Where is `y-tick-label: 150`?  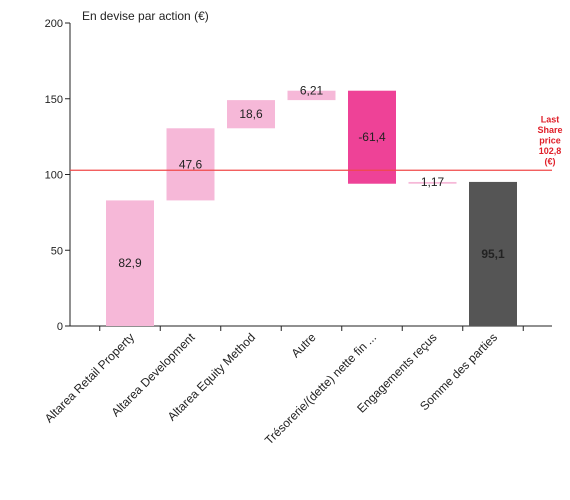 y-tick-label: 150 is located at coordinates (54, 100).